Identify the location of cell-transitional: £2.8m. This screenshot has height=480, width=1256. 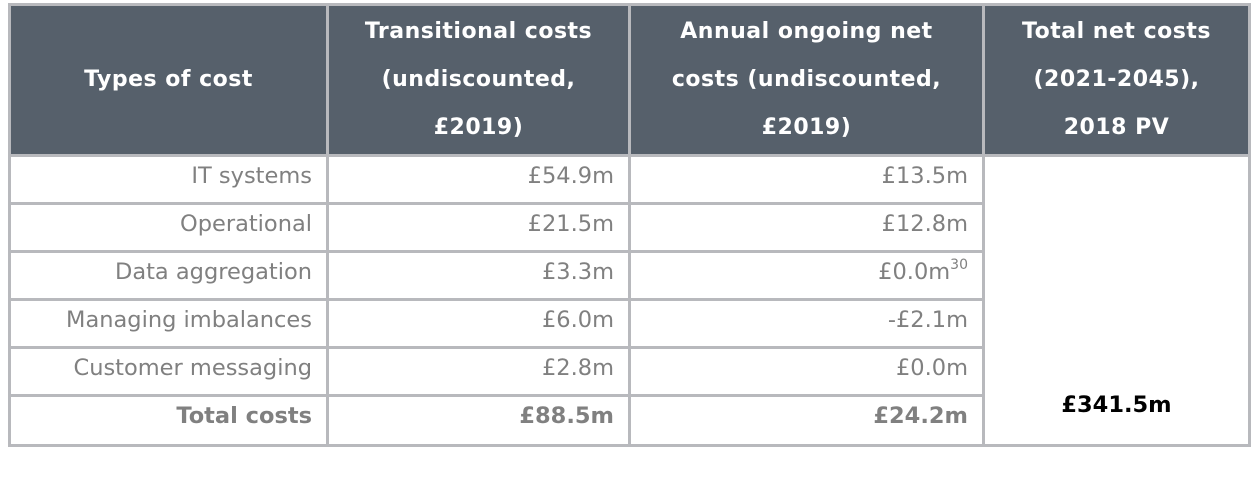
(478, 371).